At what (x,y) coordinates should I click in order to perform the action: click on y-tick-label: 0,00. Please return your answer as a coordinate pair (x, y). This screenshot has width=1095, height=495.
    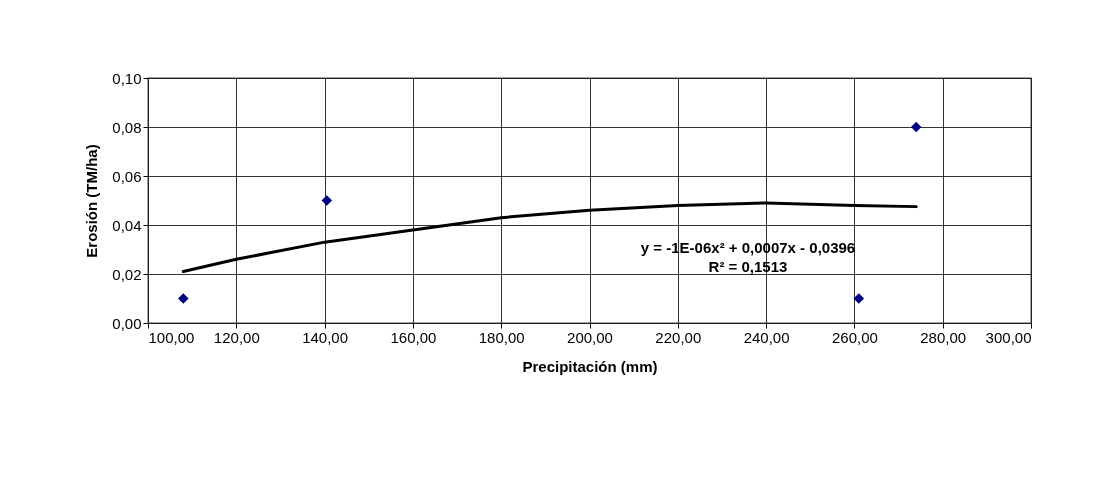
    Looking at the image, I should click on (127, 323).